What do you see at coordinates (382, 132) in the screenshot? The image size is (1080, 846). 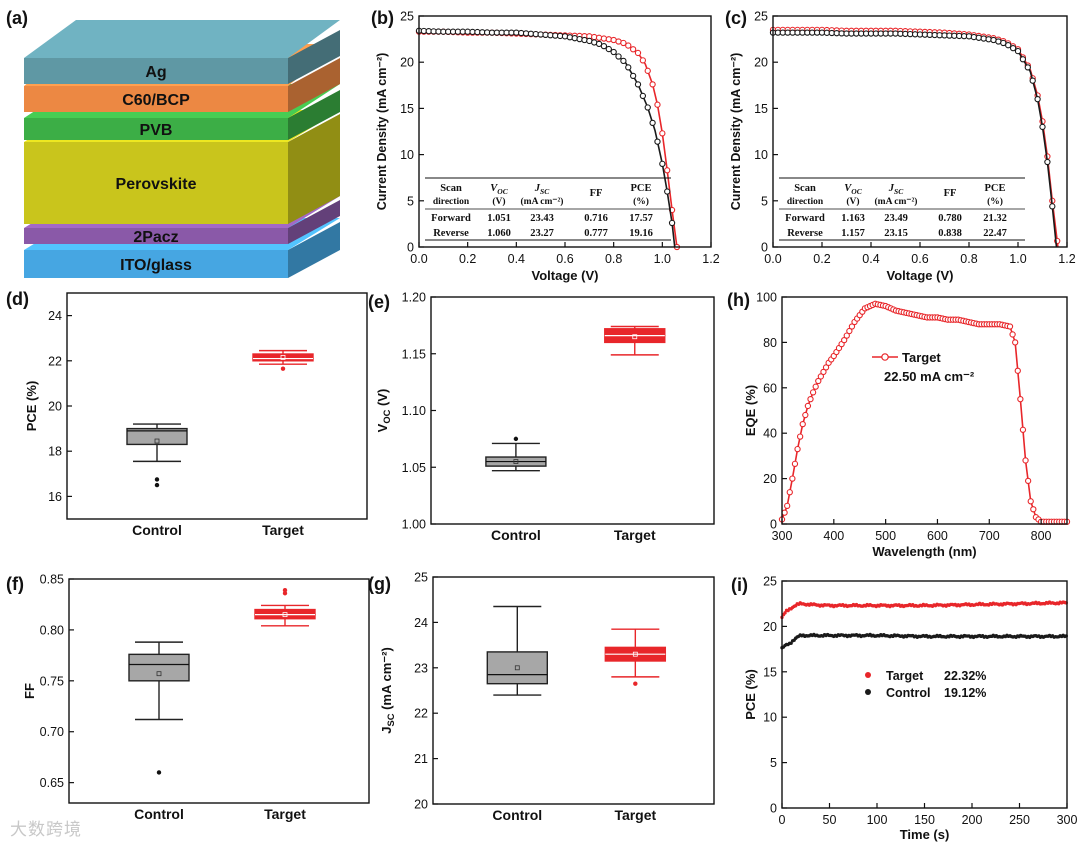 I see `y-axis-label: Current Density (mA cm⁻²)` at bounding box center [382, 132].